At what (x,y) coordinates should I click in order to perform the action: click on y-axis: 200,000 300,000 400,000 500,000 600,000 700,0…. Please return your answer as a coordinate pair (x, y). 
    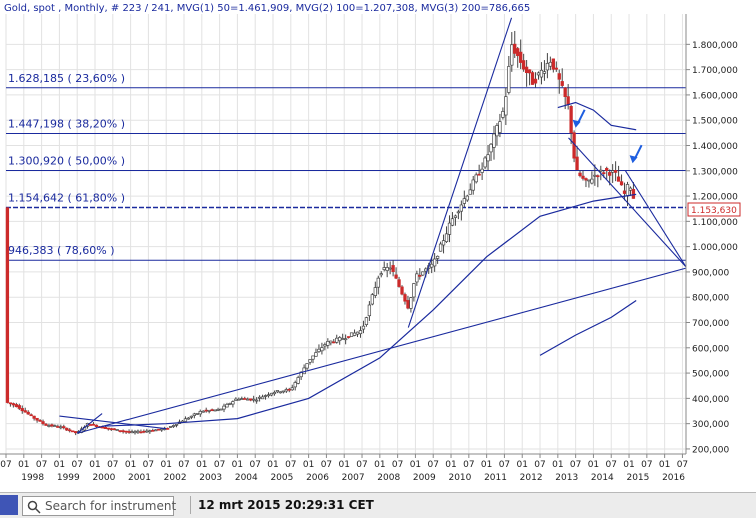
    Looking at the image, I should click on (712, 248).